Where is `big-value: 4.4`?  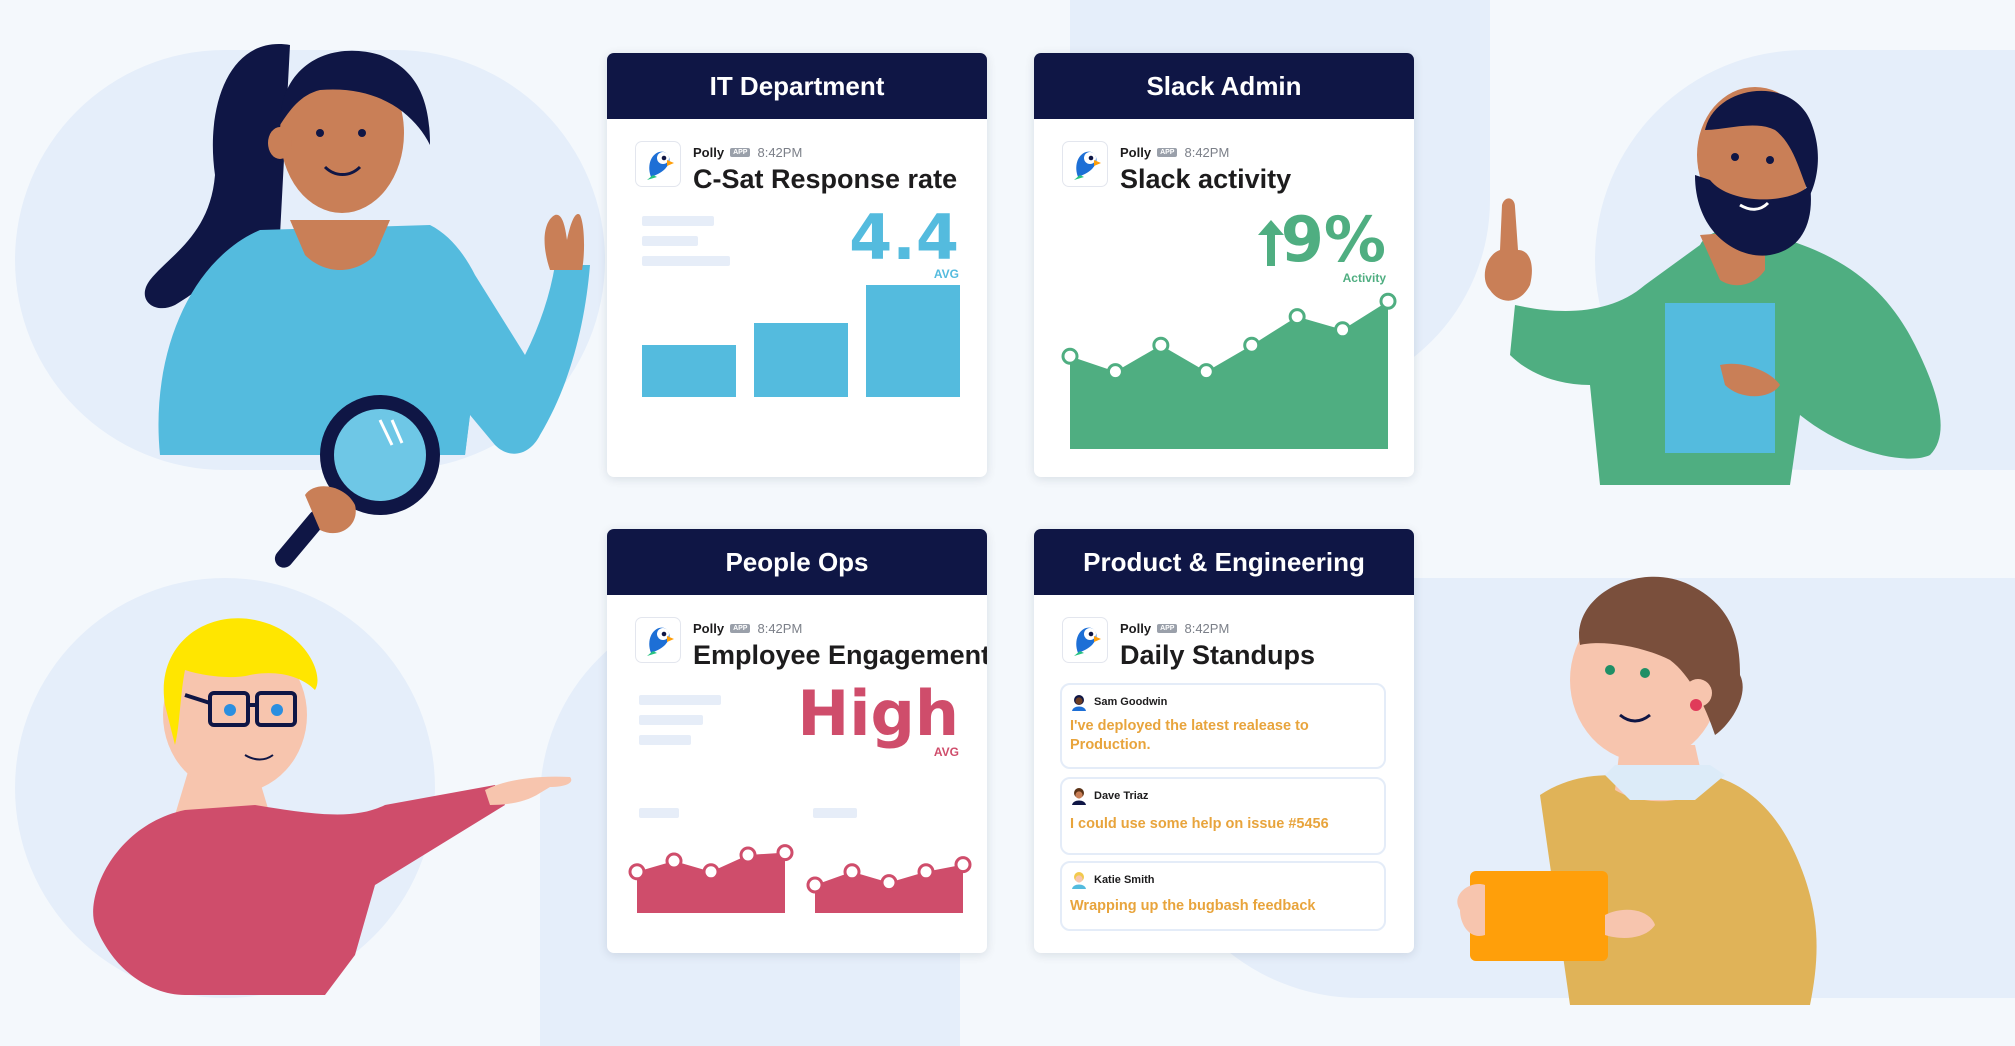 big-value: 4.4 is located at coordinates (904, 237).